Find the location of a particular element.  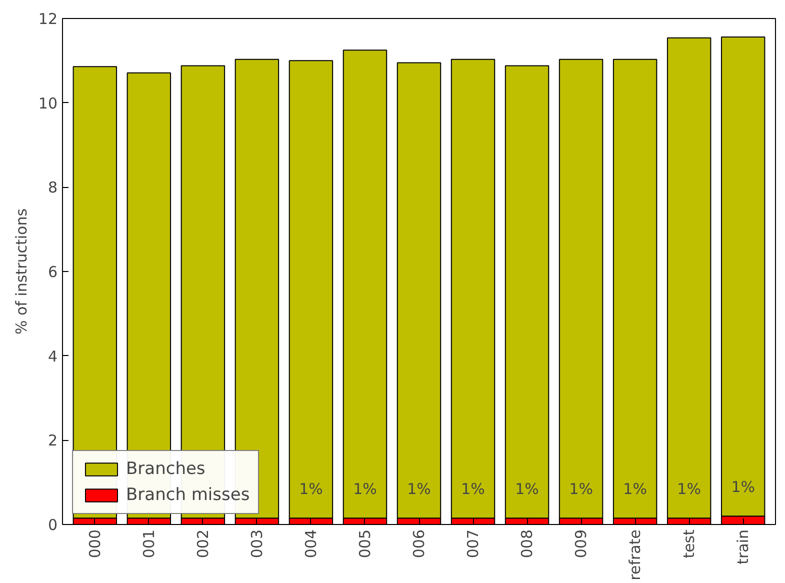

x-tick-label: 007 is located at coordinates (473, 543).